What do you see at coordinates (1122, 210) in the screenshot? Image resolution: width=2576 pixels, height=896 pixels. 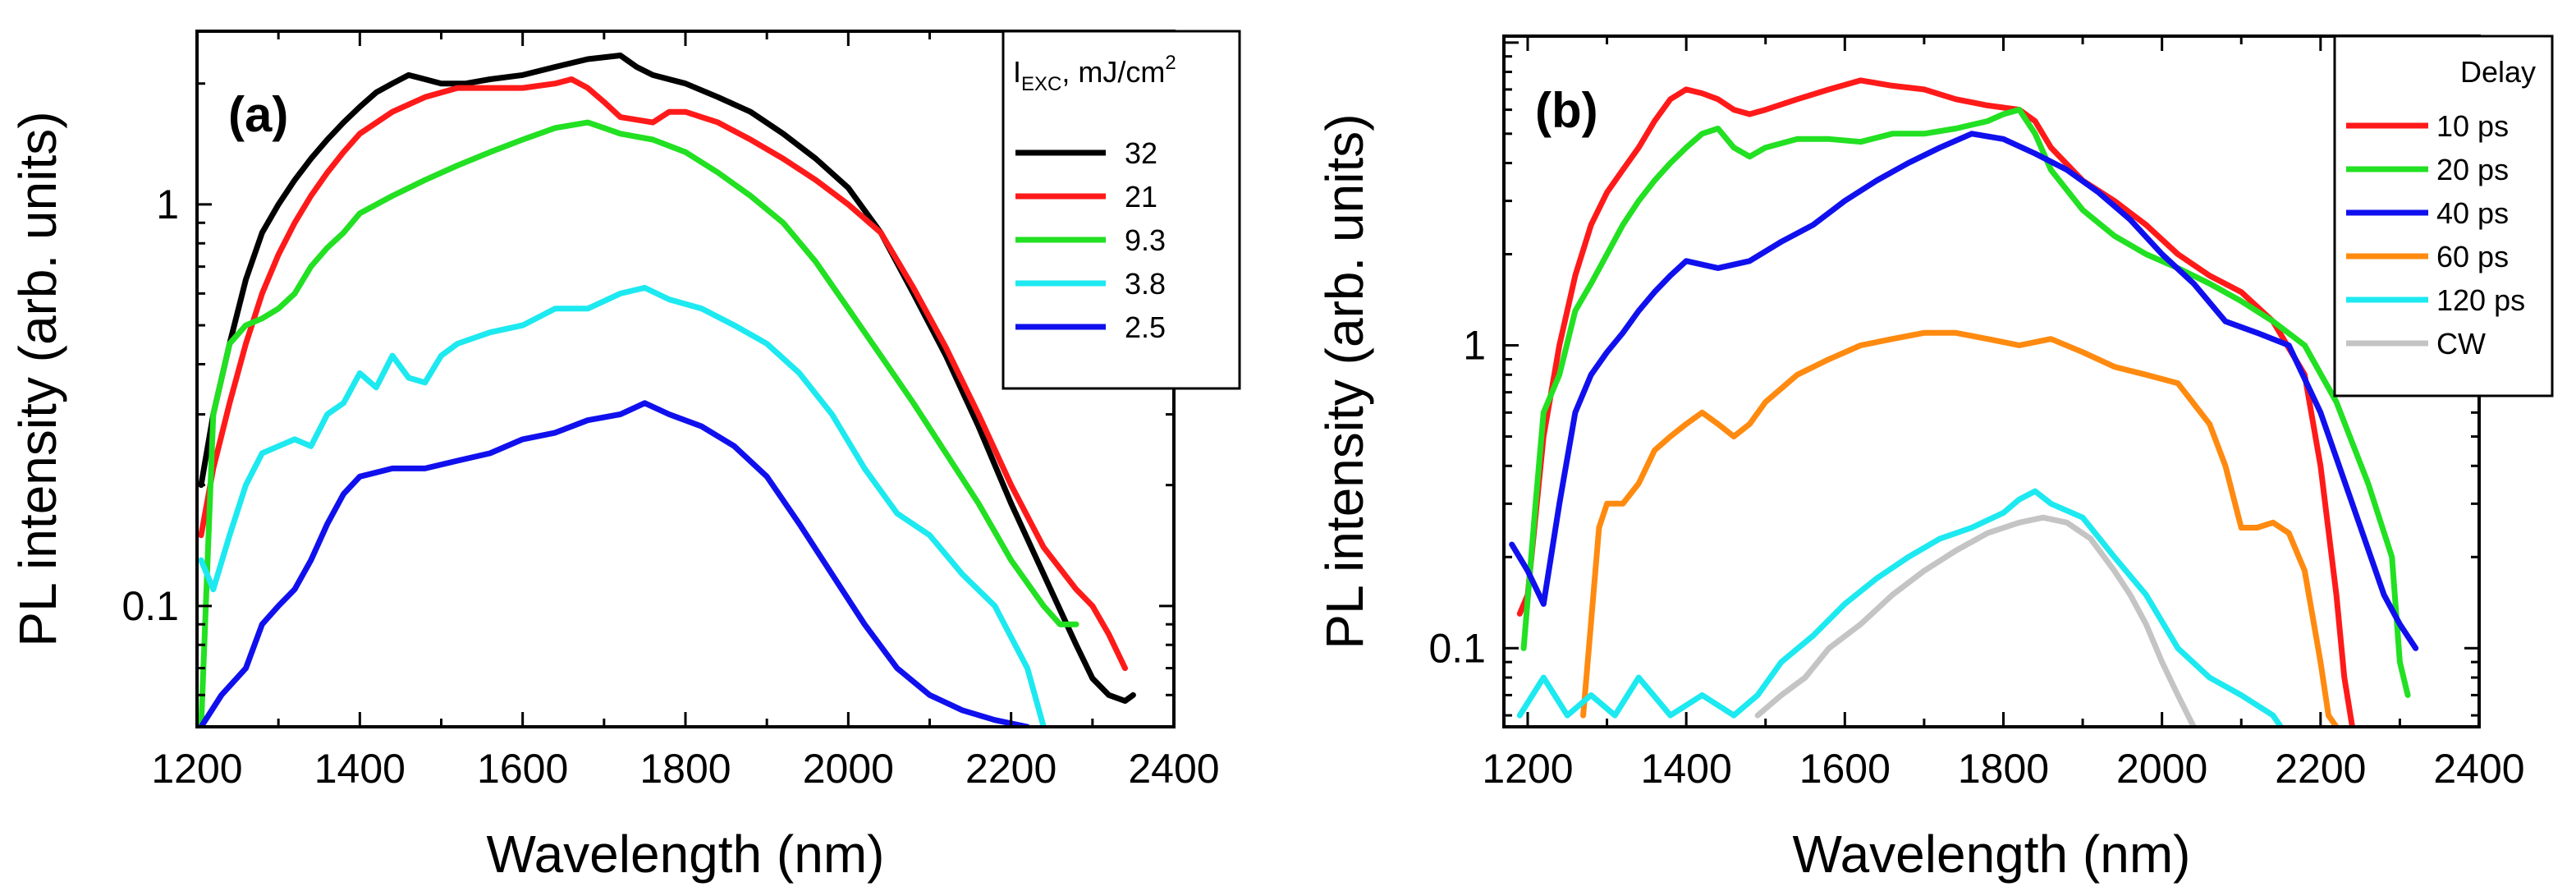 I see `legend: IEXC, mJ/cm2 32 21 9.3 3.8 2.5` at bounding box center [1122, 210].